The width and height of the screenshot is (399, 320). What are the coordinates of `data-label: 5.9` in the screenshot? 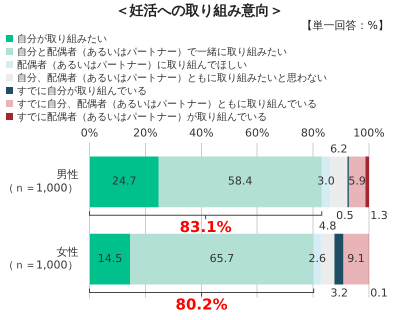 It's located at (357, 181).